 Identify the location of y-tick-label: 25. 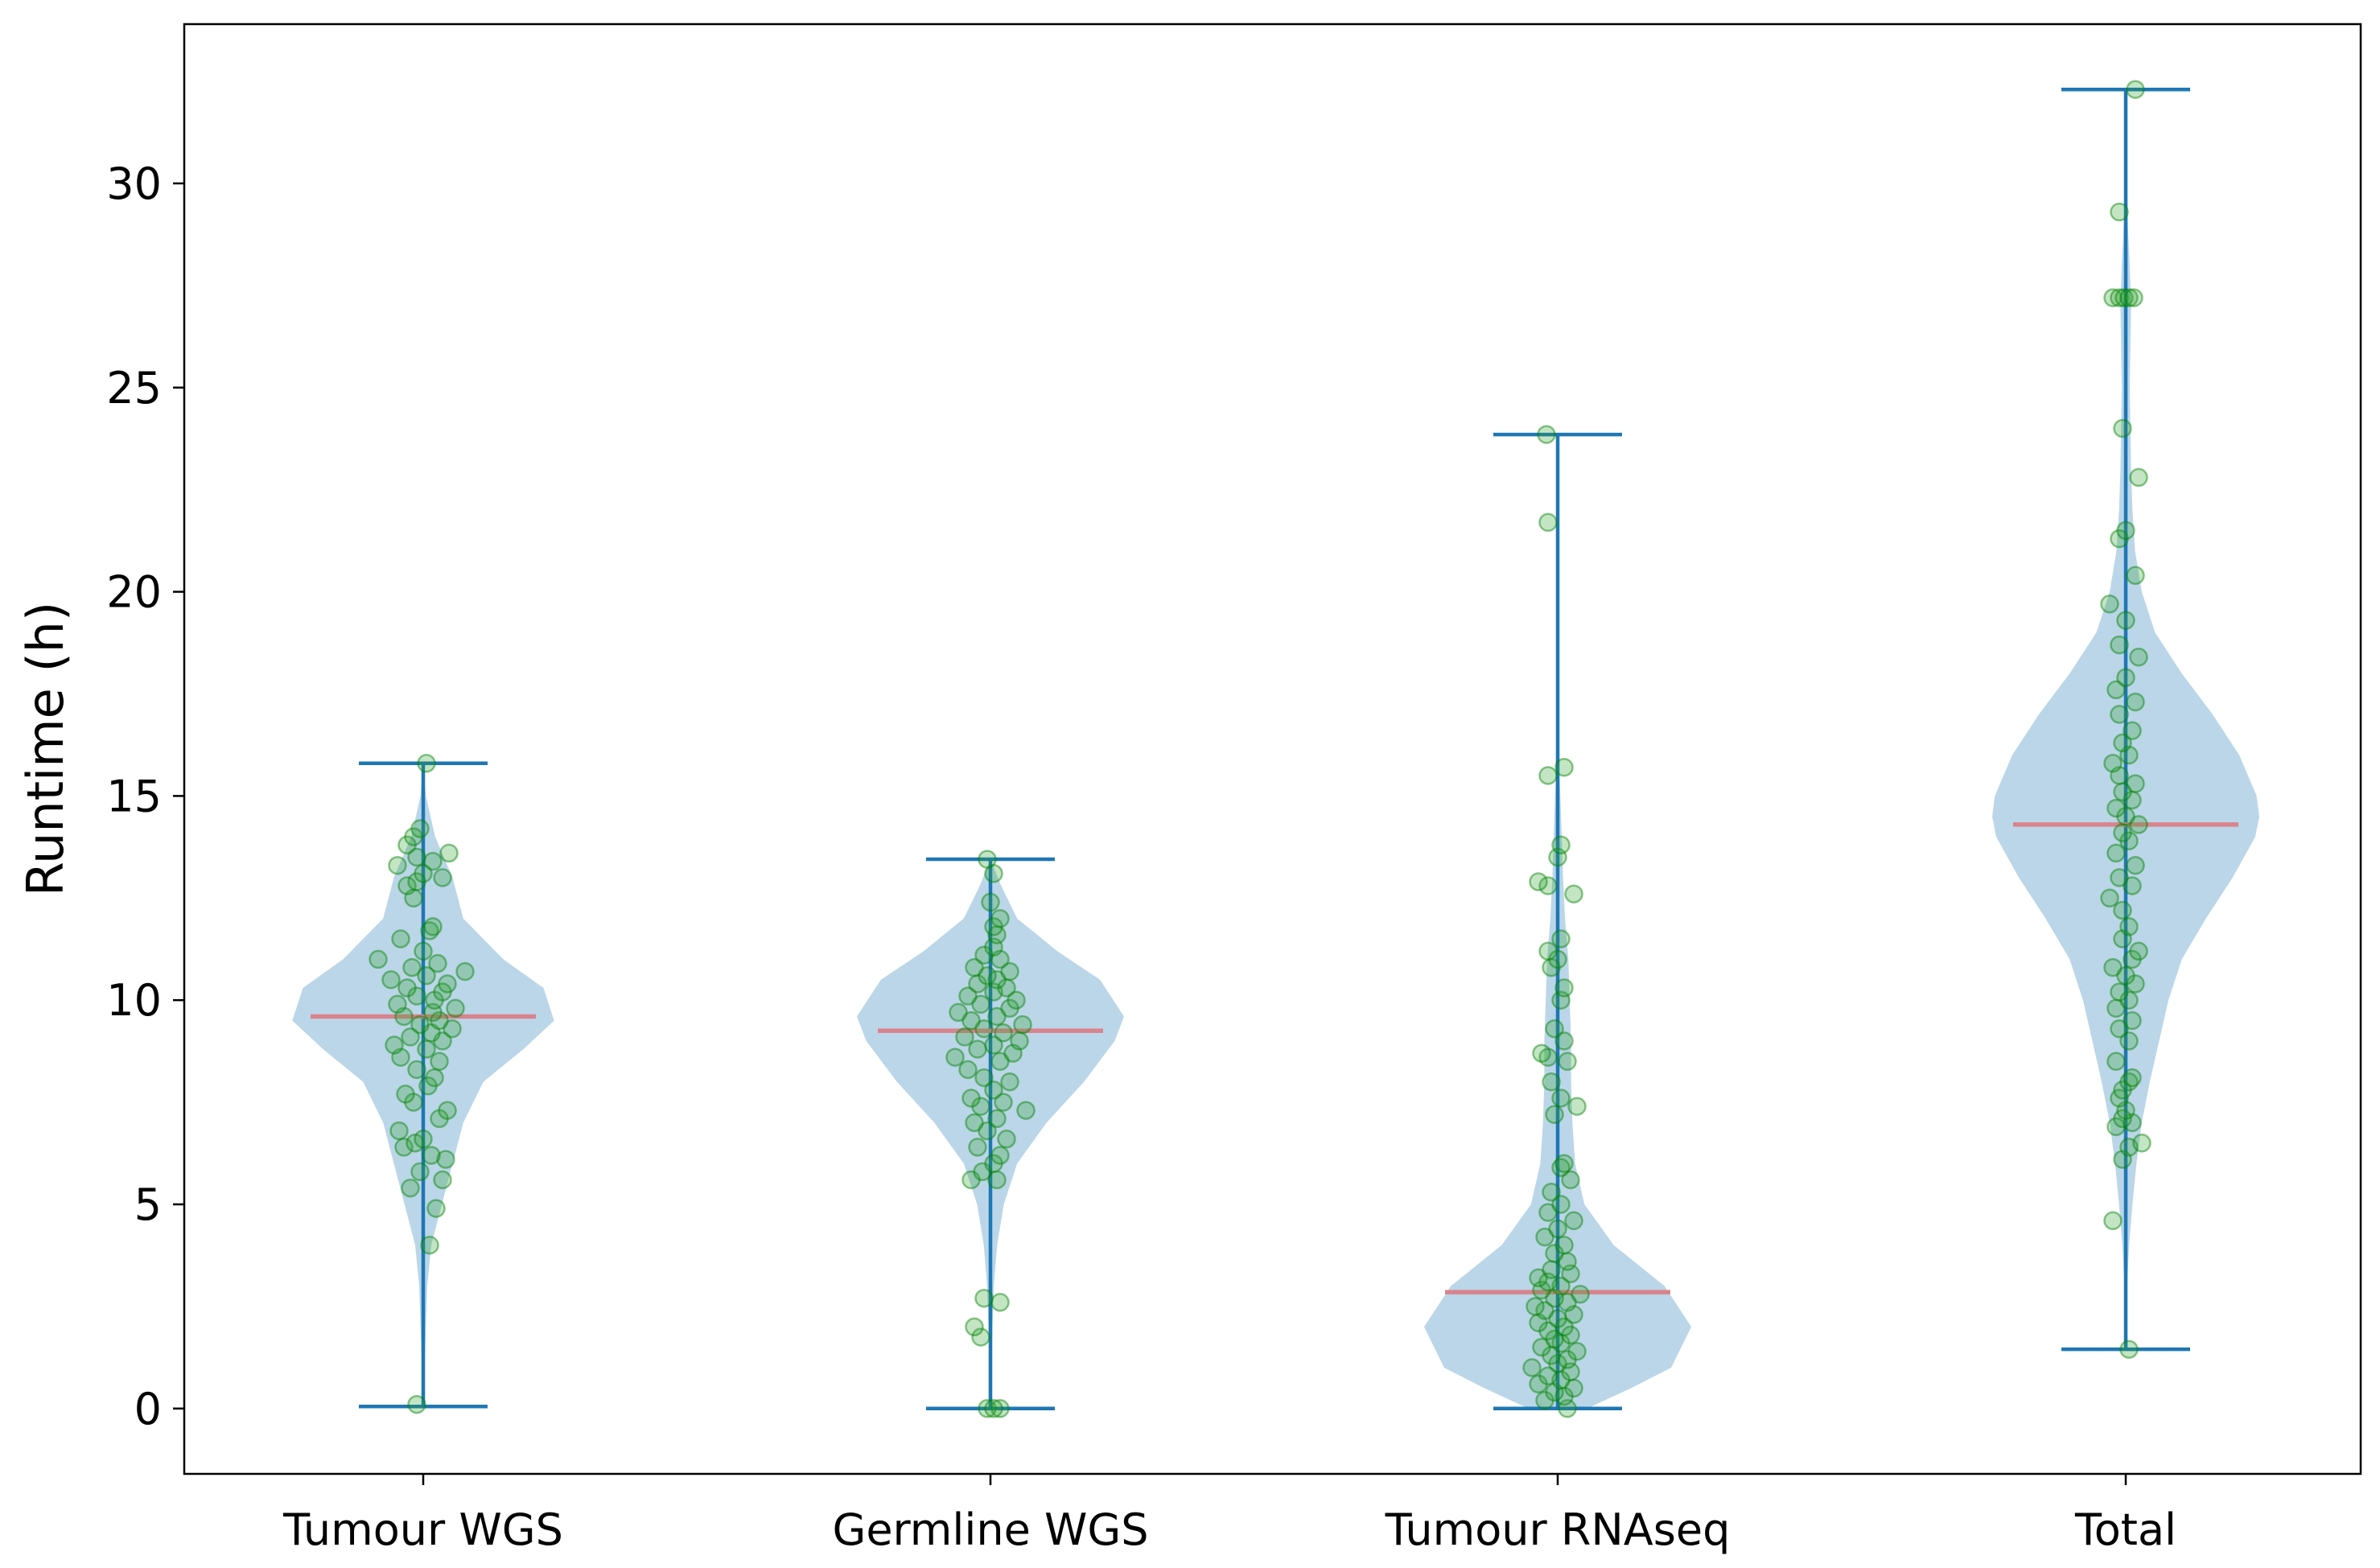
(134, 388).